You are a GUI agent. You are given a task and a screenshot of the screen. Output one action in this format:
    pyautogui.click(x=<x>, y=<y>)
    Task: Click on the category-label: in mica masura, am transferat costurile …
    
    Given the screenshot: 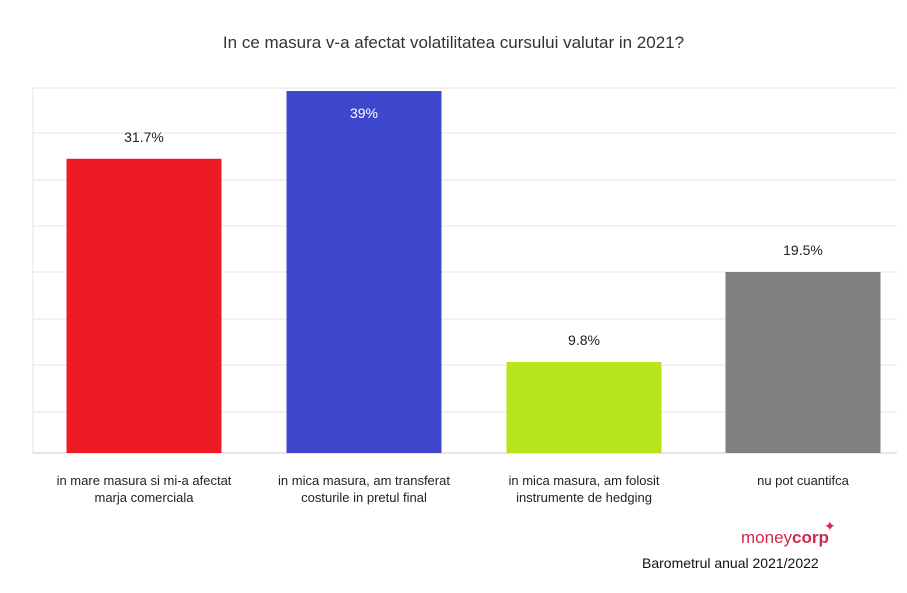 What is the action you would take?
    pyautogui.click(x=364, y=489)
    